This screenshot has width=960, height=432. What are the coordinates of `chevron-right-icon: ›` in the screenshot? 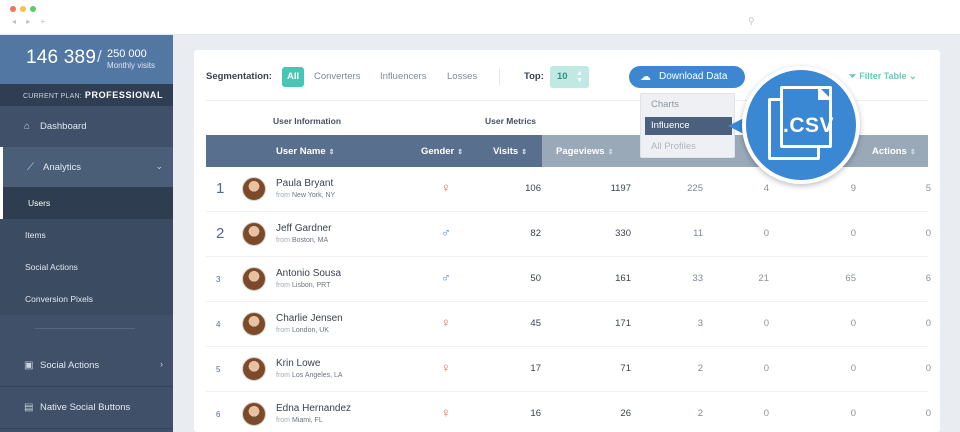 It's located at (161, 364).